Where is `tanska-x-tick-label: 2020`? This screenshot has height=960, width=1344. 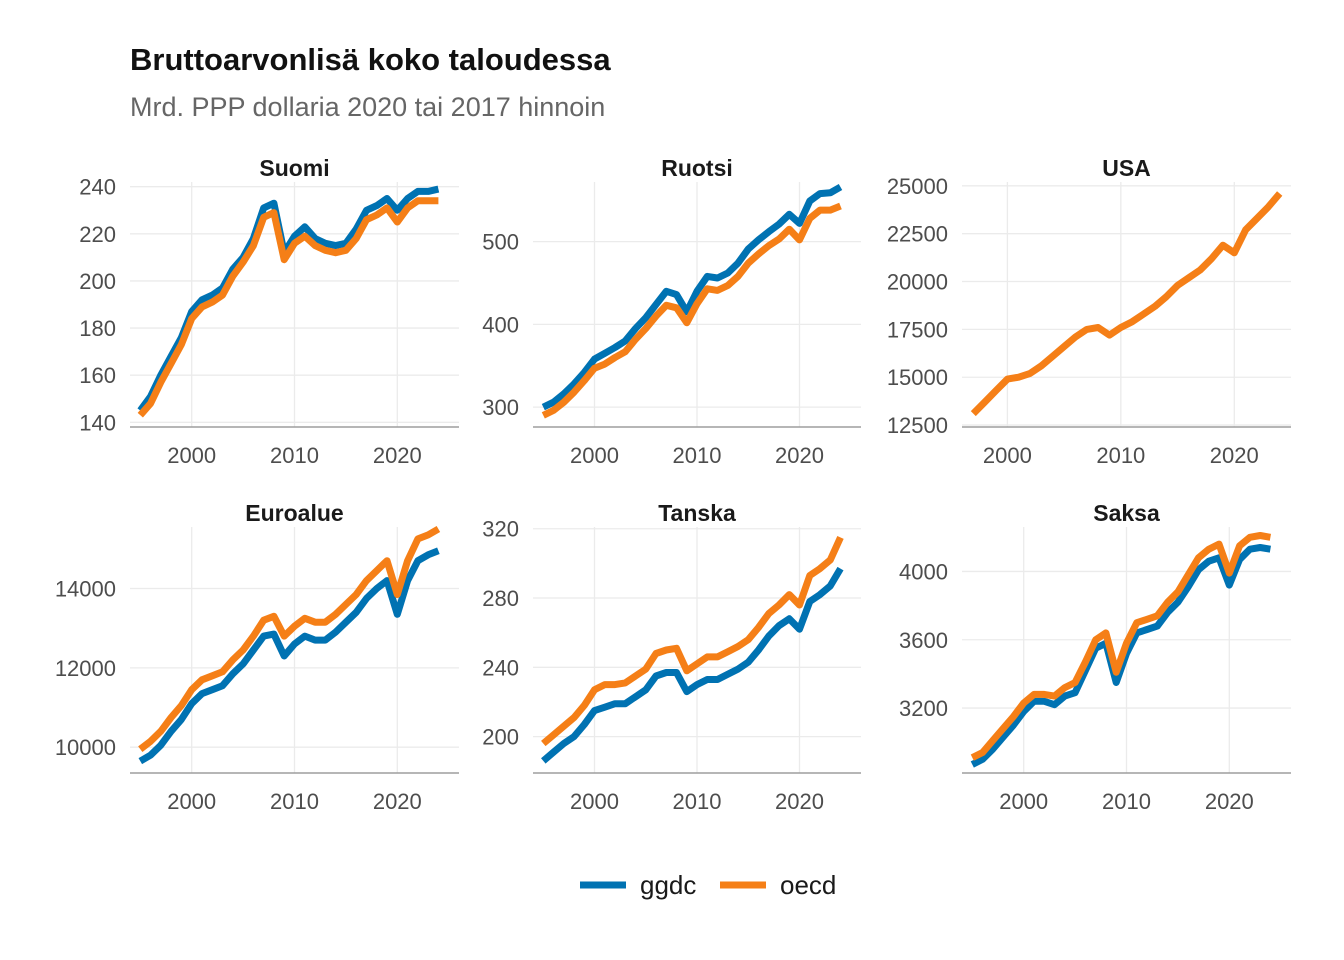
tanska-x-tick-label: 2020 is located at coordinates (799, 801).